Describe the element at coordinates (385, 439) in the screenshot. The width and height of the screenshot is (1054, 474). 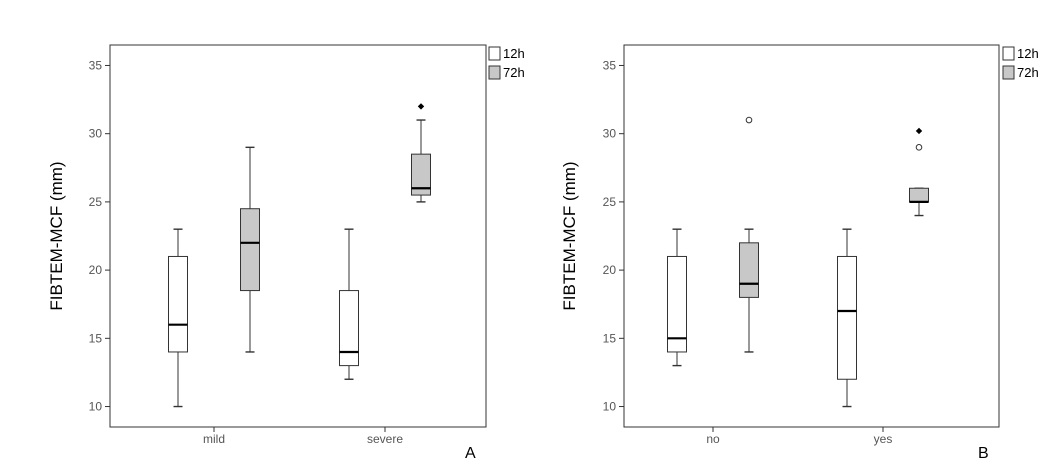
I see `x-tick-label: severe` at that location.